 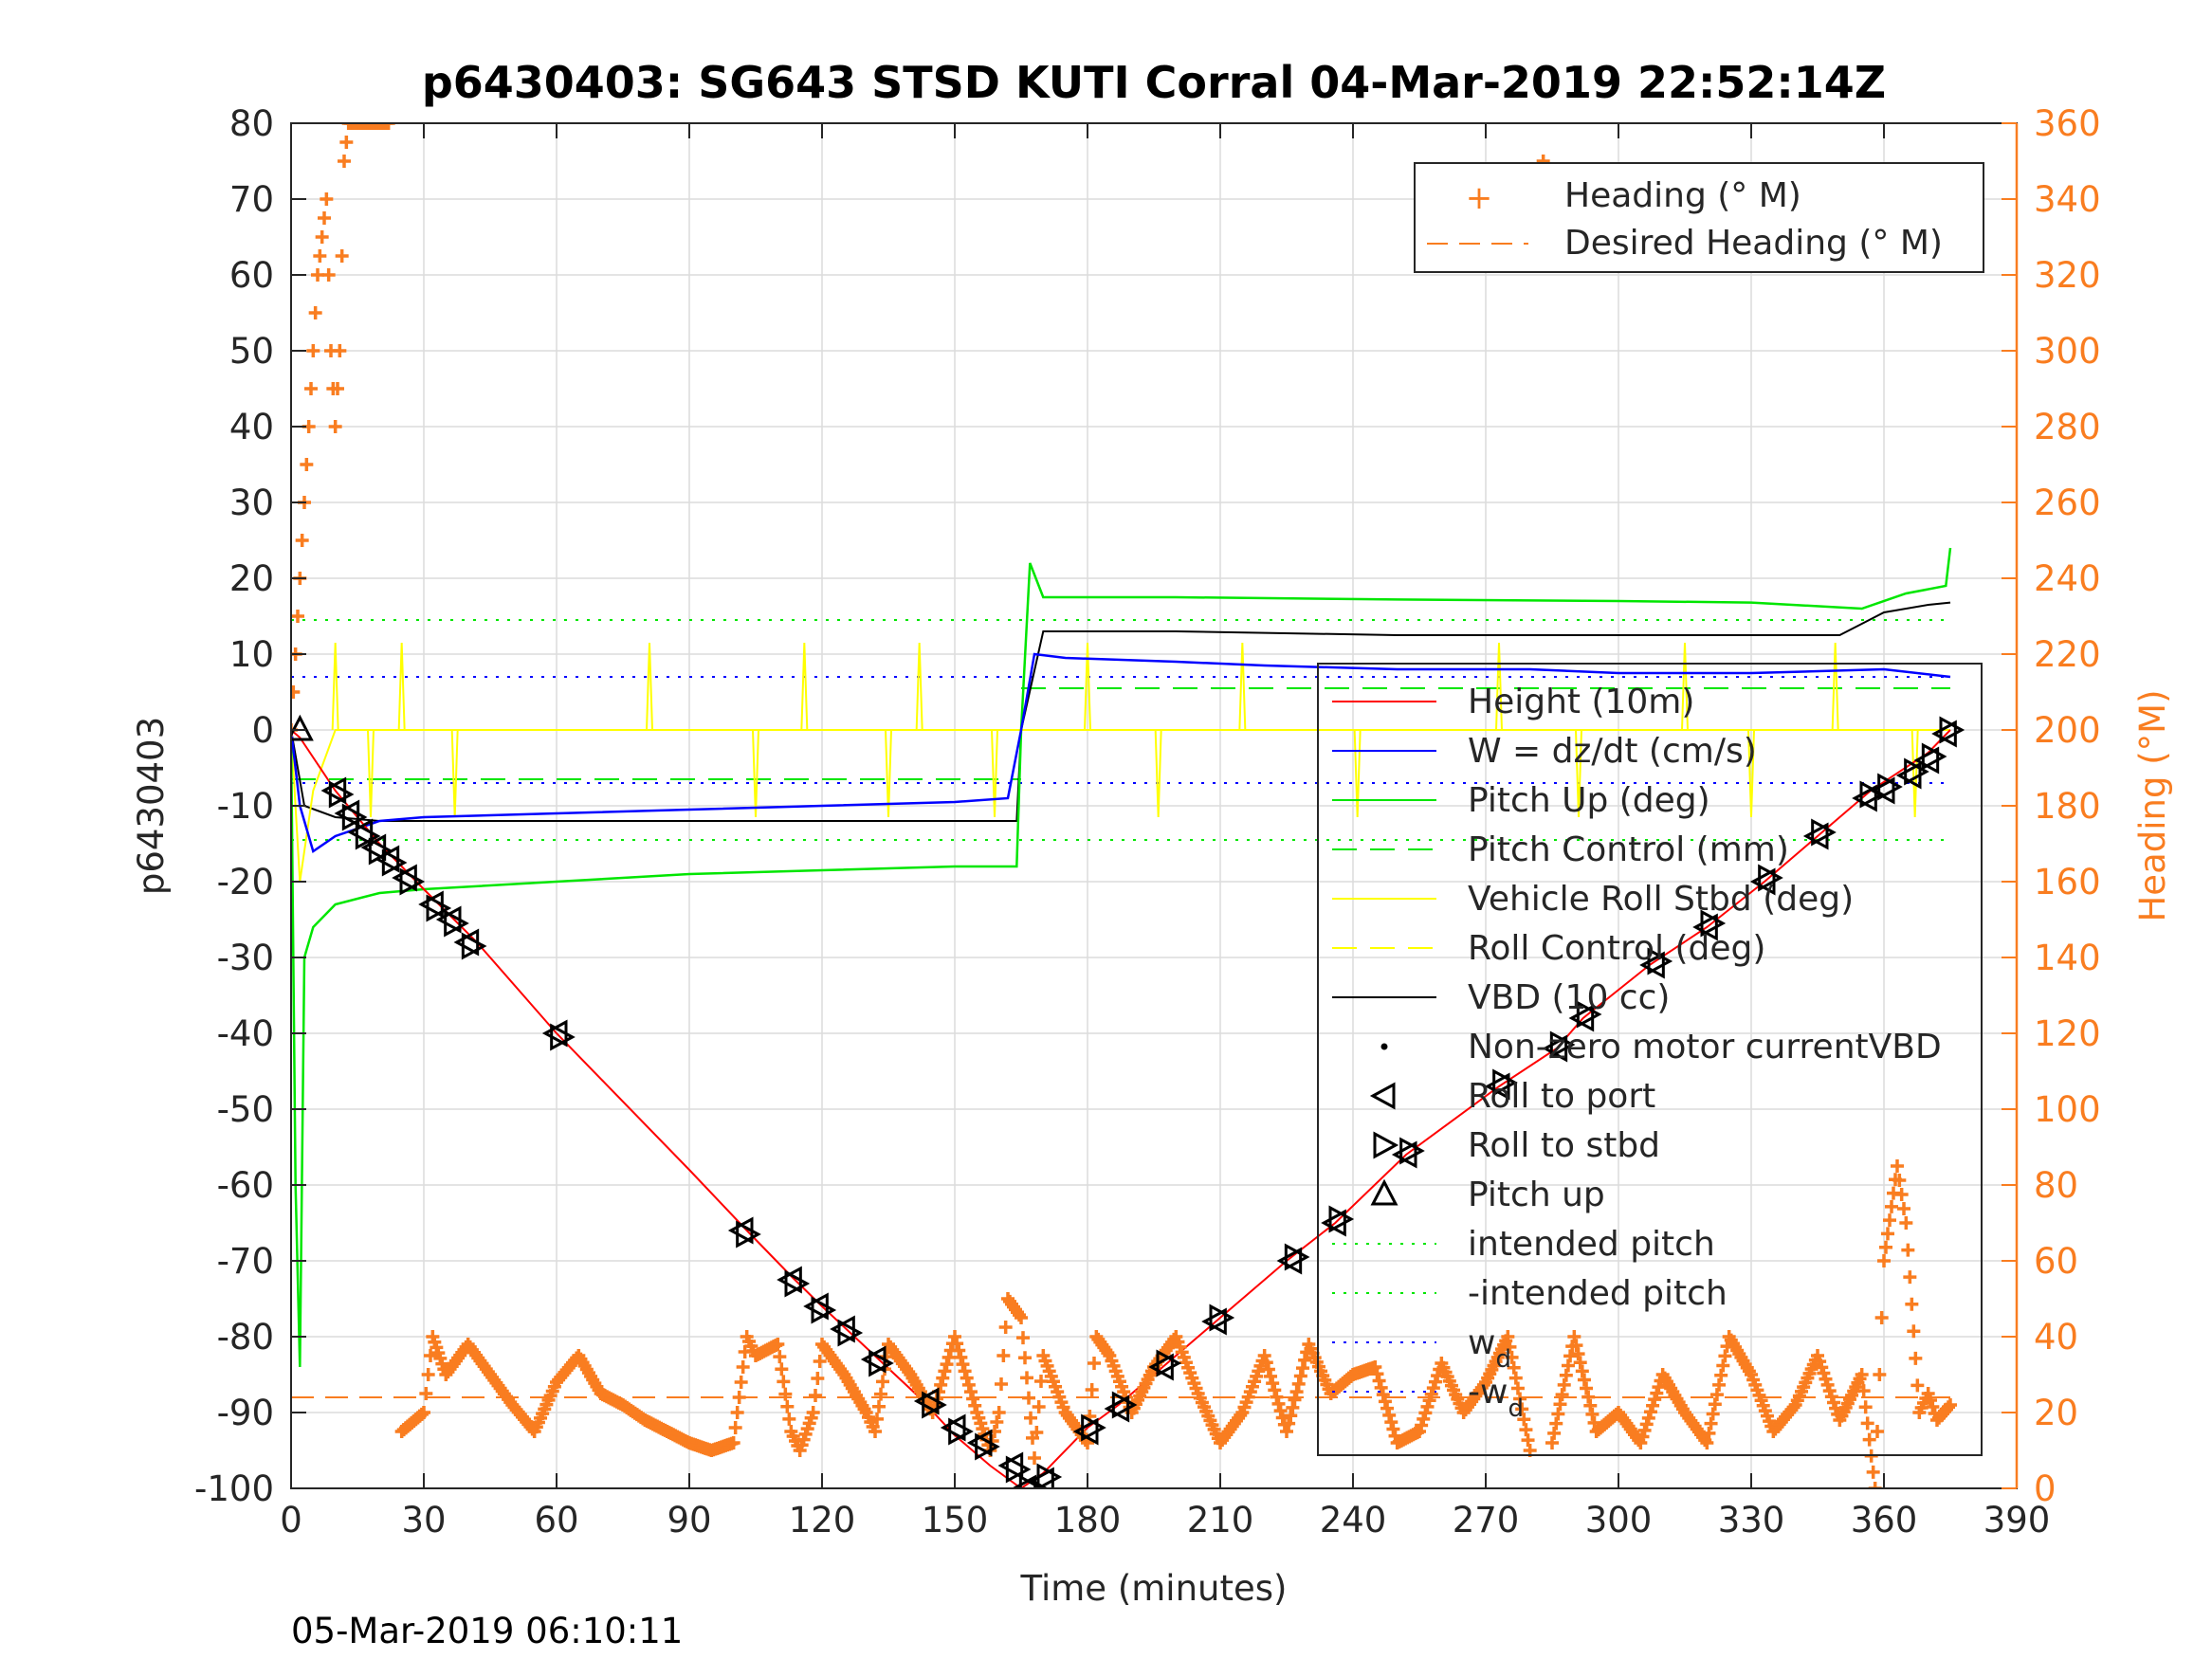 What do you see at coordinates (1561, 1096) in the screenshot?
I see `legend-label-roll-port: Roll to port` at bounding box center [1561, 1096].